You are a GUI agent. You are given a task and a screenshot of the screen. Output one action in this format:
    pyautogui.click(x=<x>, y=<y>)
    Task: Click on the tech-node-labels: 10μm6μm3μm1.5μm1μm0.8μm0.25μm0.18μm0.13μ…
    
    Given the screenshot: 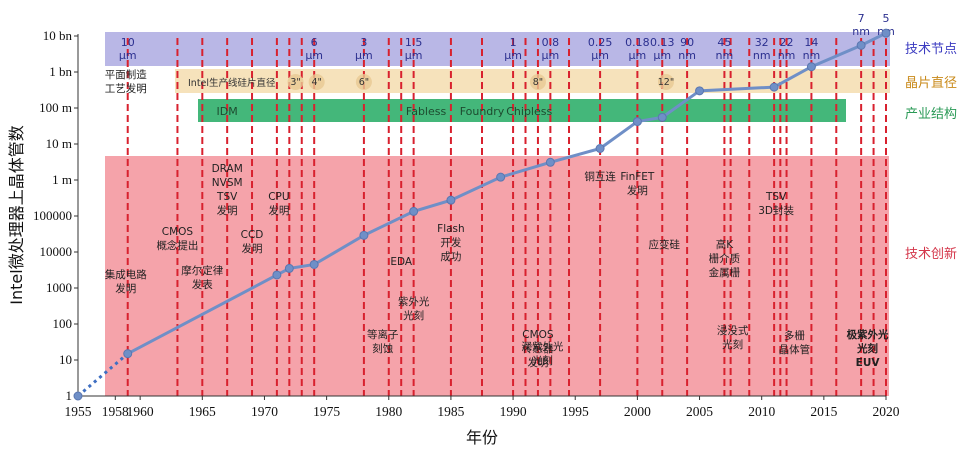 What is the action you would take?
    pyautogui.click(x=507, y=37)
    